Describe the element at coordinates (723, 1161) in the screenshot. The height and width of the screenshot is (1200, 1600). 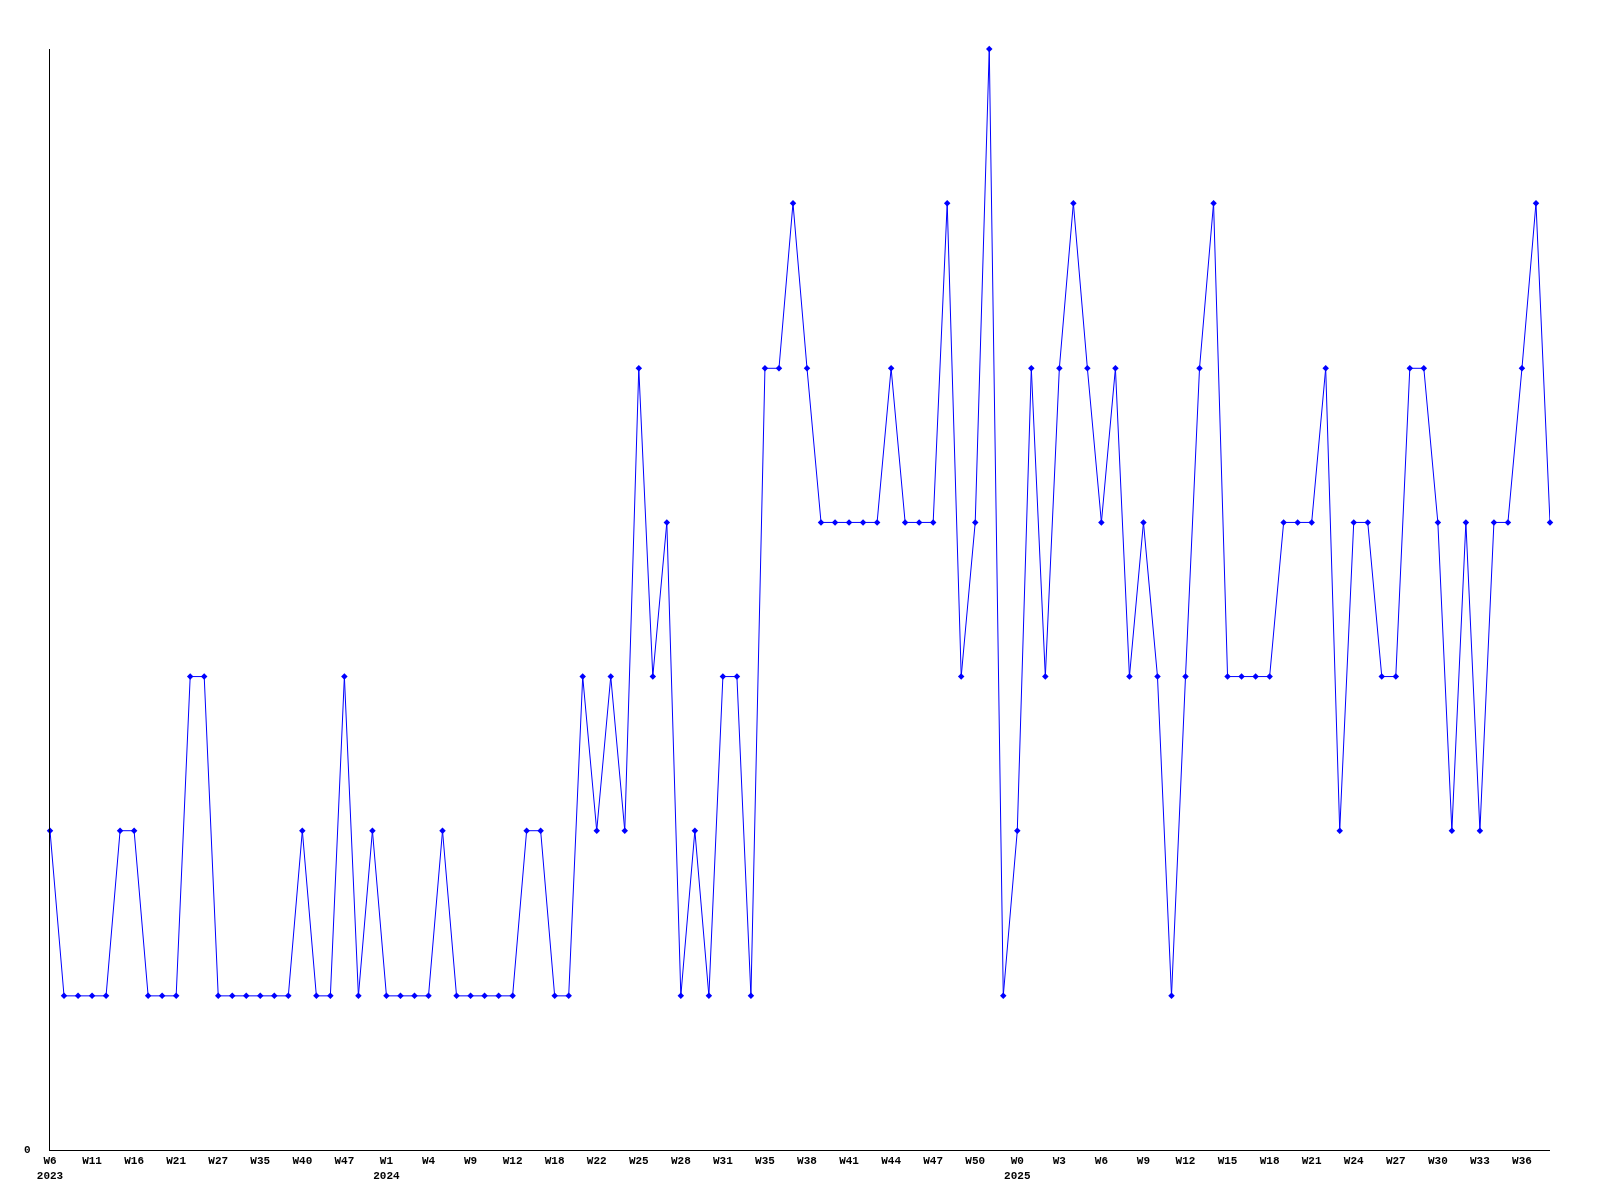
I see `x-tick-label: W31` at that location.